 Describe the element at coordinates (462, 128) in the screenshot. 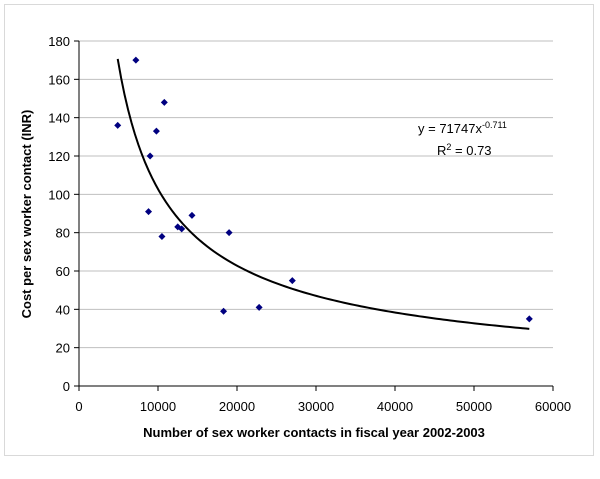

I see `trendline-equation: y = 71747x-0.711` at that location.